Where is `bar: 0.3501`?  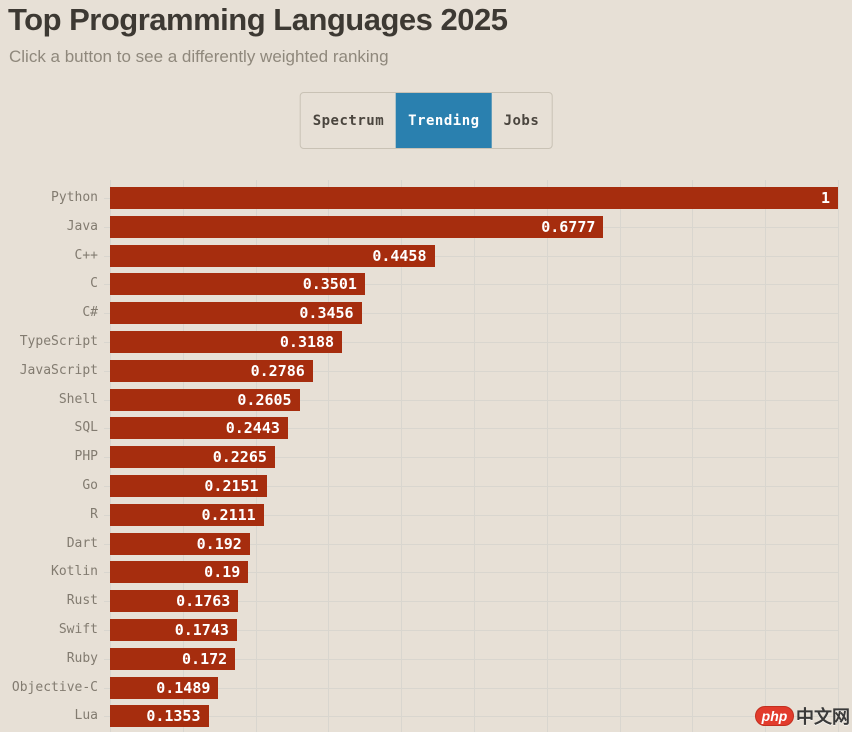 bar: 0.3501 is located at coordinates (237, 284).